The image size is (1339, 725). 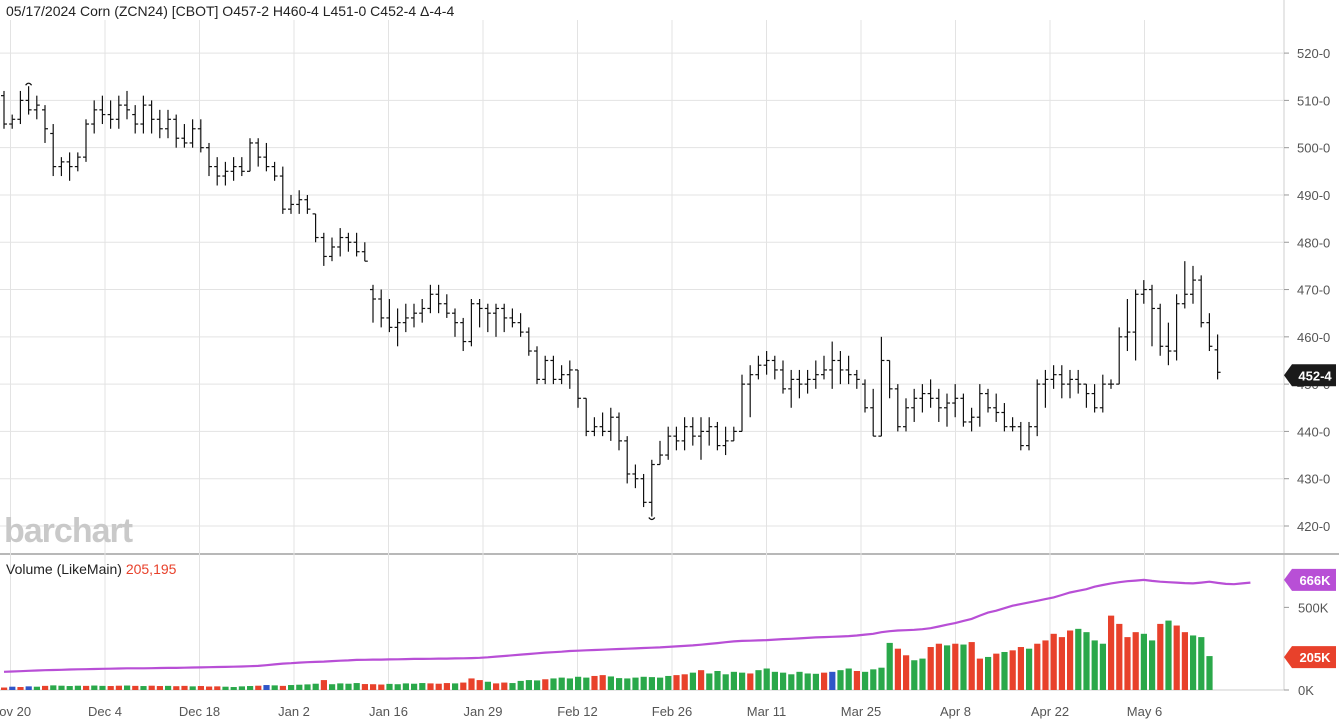 What do you see at coordinates (1310, 375) in the screenshot?
I see `last-price-badge: 452-4` at bounding box center [1310, 375].